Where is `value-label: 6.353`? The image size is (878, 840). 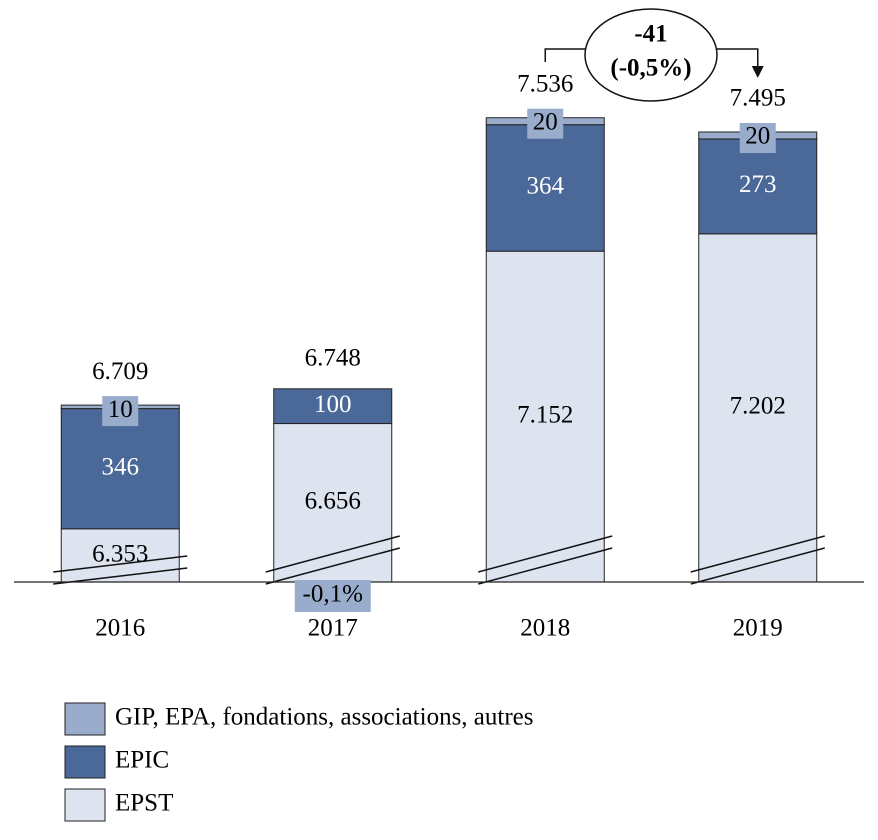
value-label: 6.353 is located at coordinates (120, 554).